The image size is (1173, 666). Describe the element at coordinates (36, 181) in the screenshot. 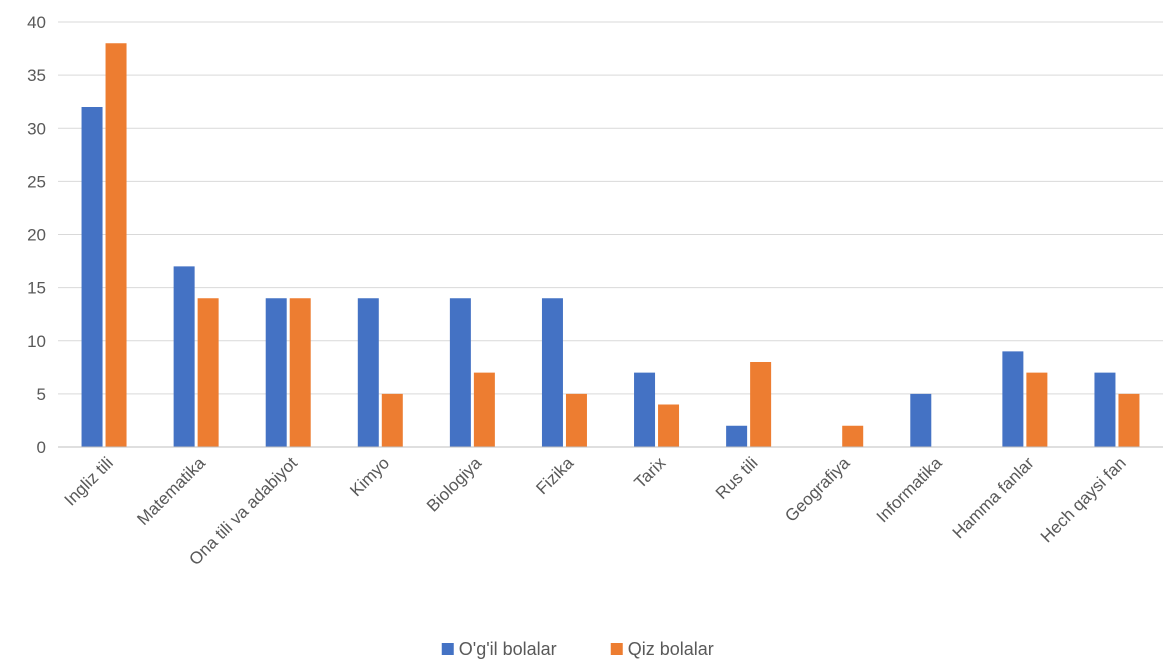

I see `y-tick-label: 25` at that location.